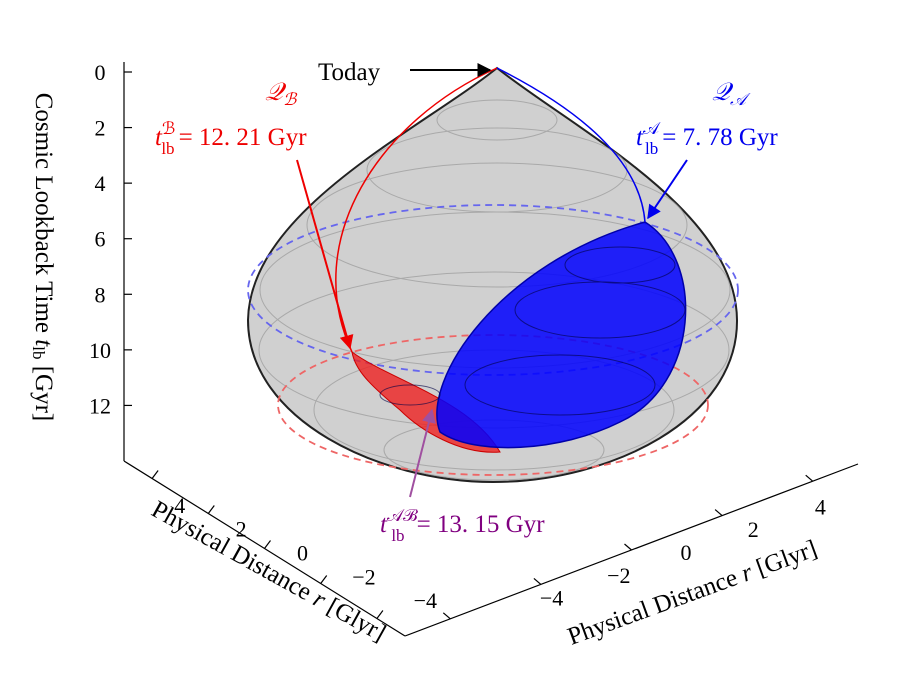 This screenshot has width=900, height=689. What do you see at coordinates (43, 257) in the screenshot?
I see `z-axis-title: Cosmic Lookback Time tlb [Gyr]` at bounding box center [43, 257].